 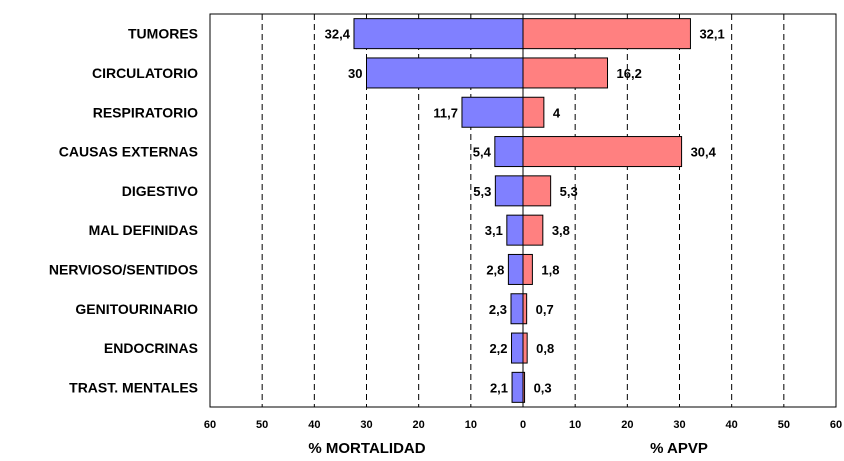 What do you see at coordinates (561, 230) in the screenshot?
I see `value-label-apvp: 3,8` at bounding box center [561, 230].